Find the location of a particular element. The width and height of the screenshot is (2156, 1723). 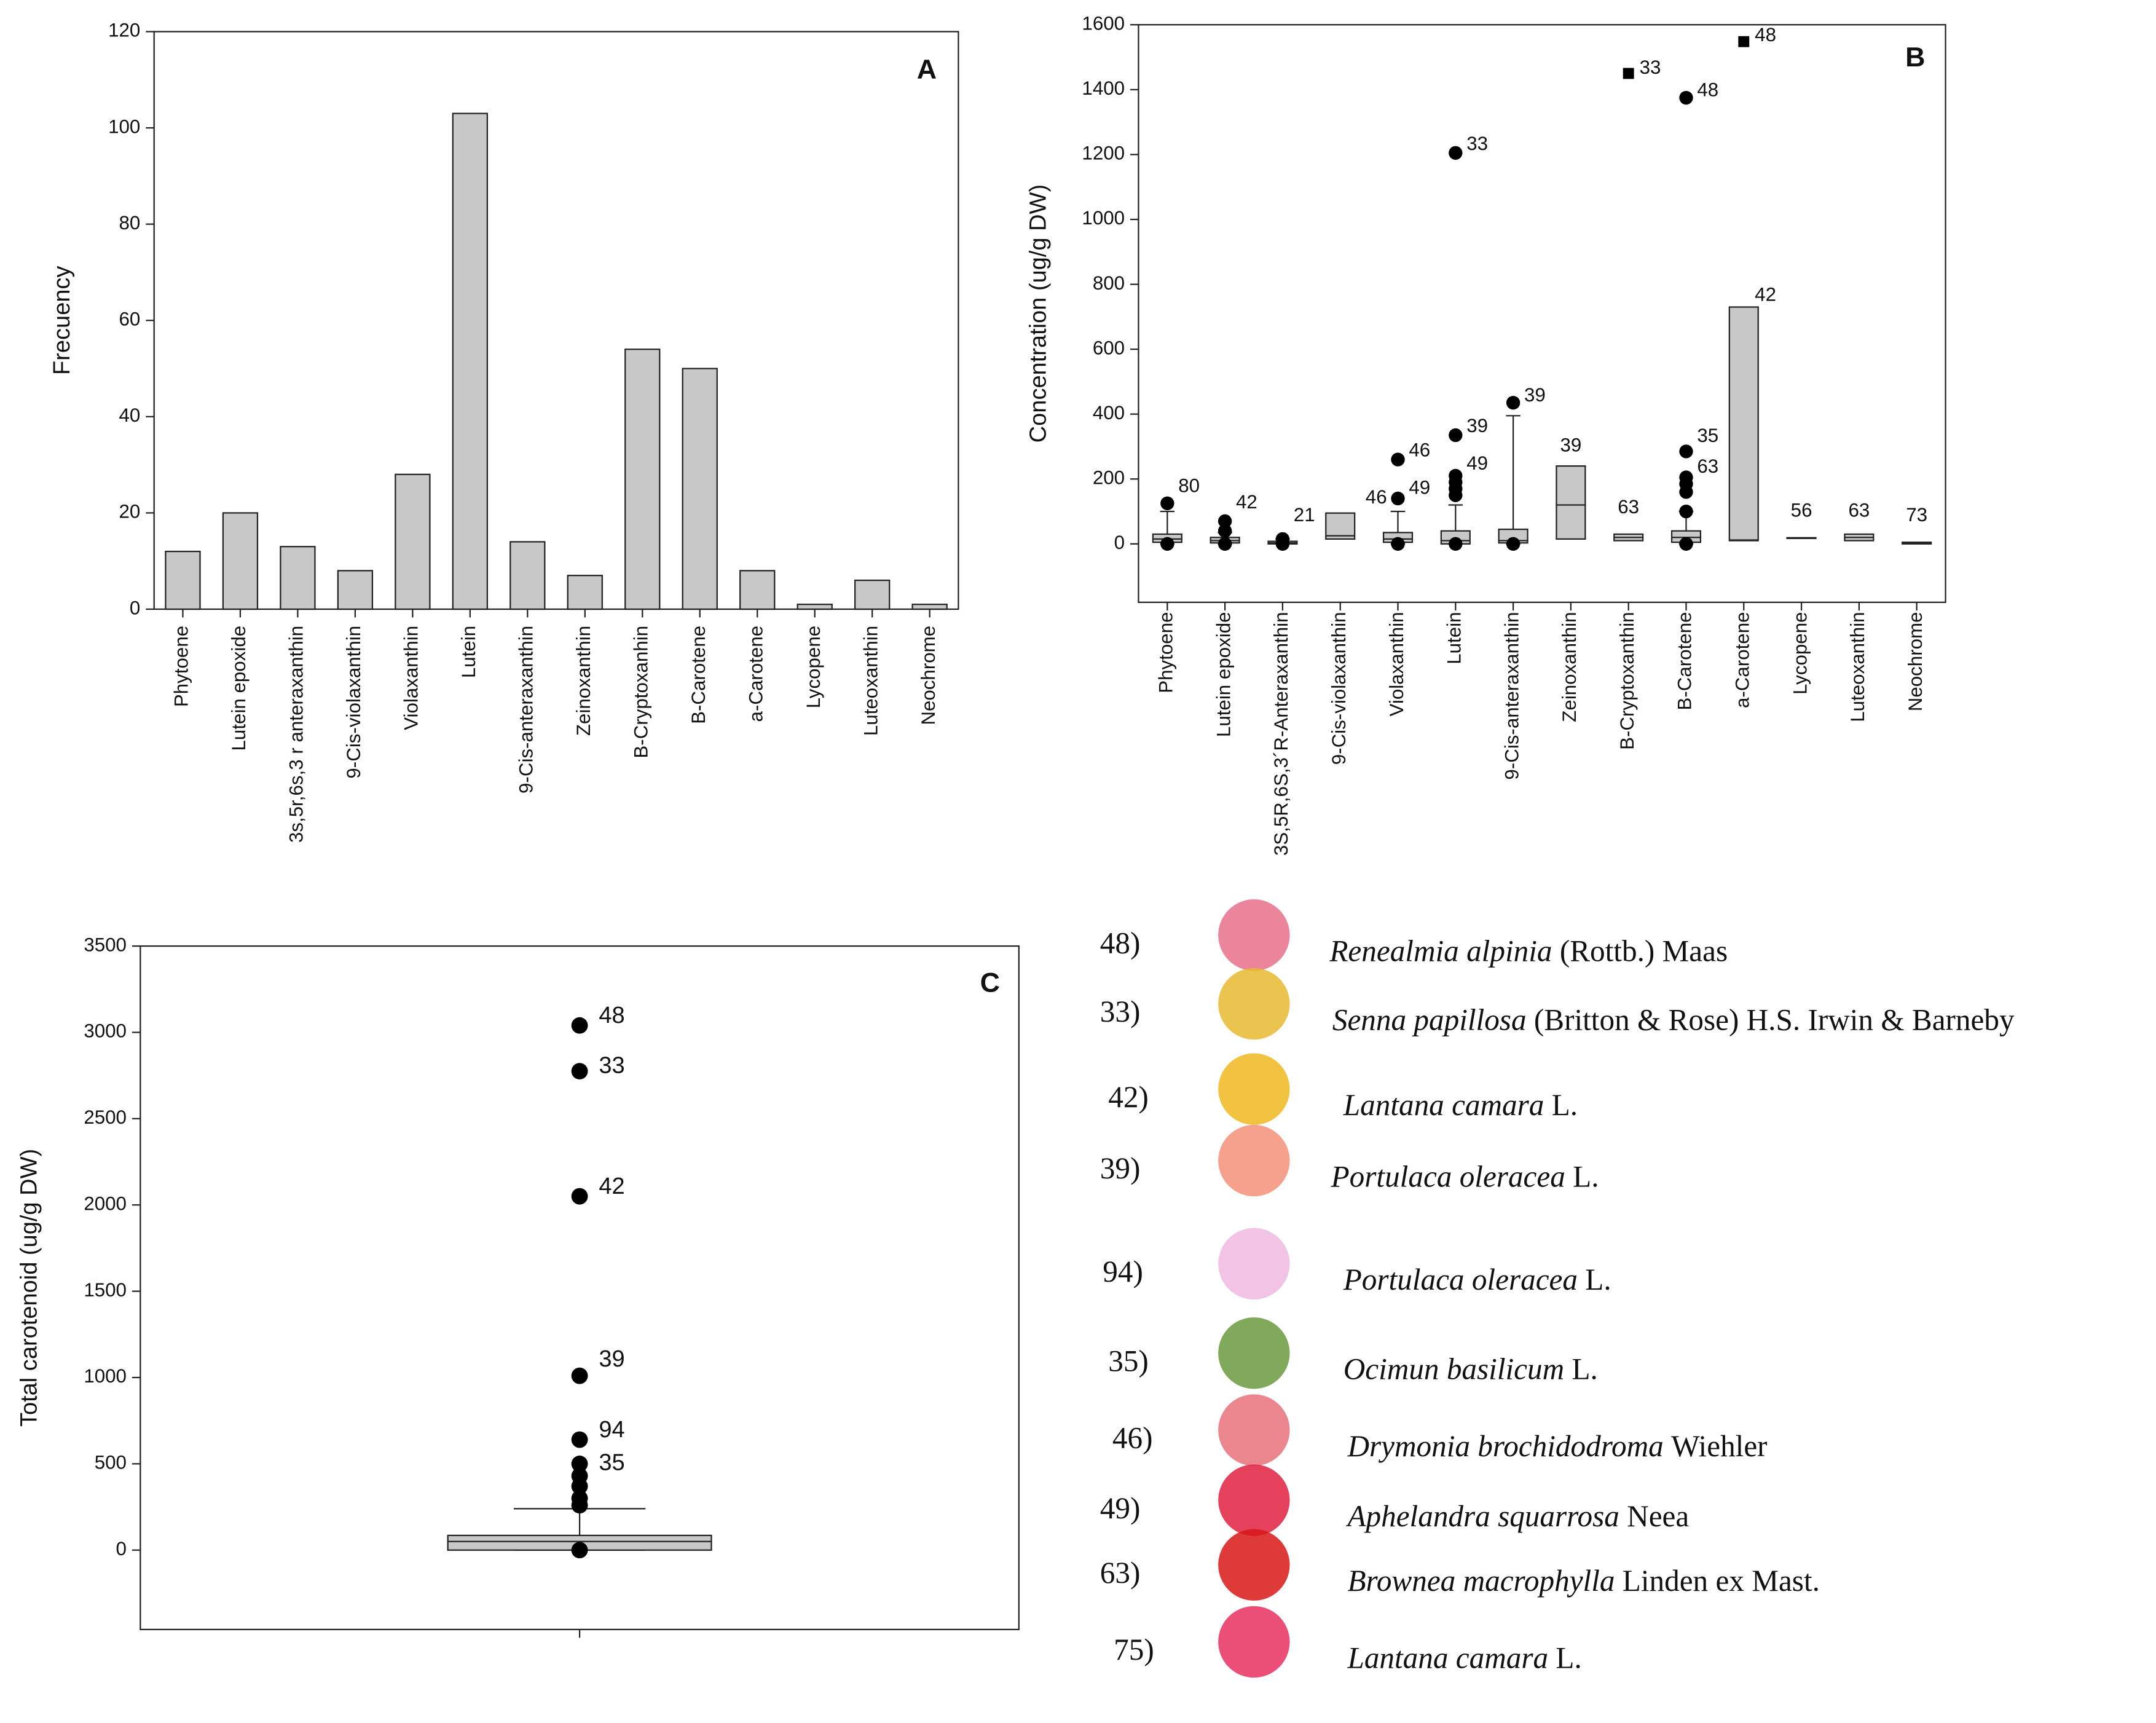

x-tick-label: B-Carotene is located at coordinates (1685, 661).